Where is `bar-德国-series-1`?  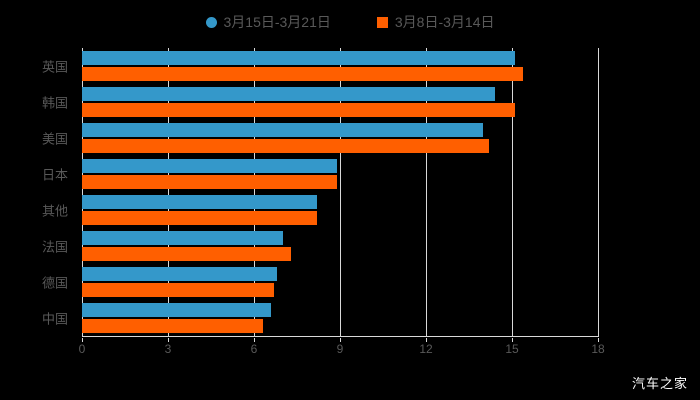
bar-德国-series-1 is located at coordinates (178, 290).